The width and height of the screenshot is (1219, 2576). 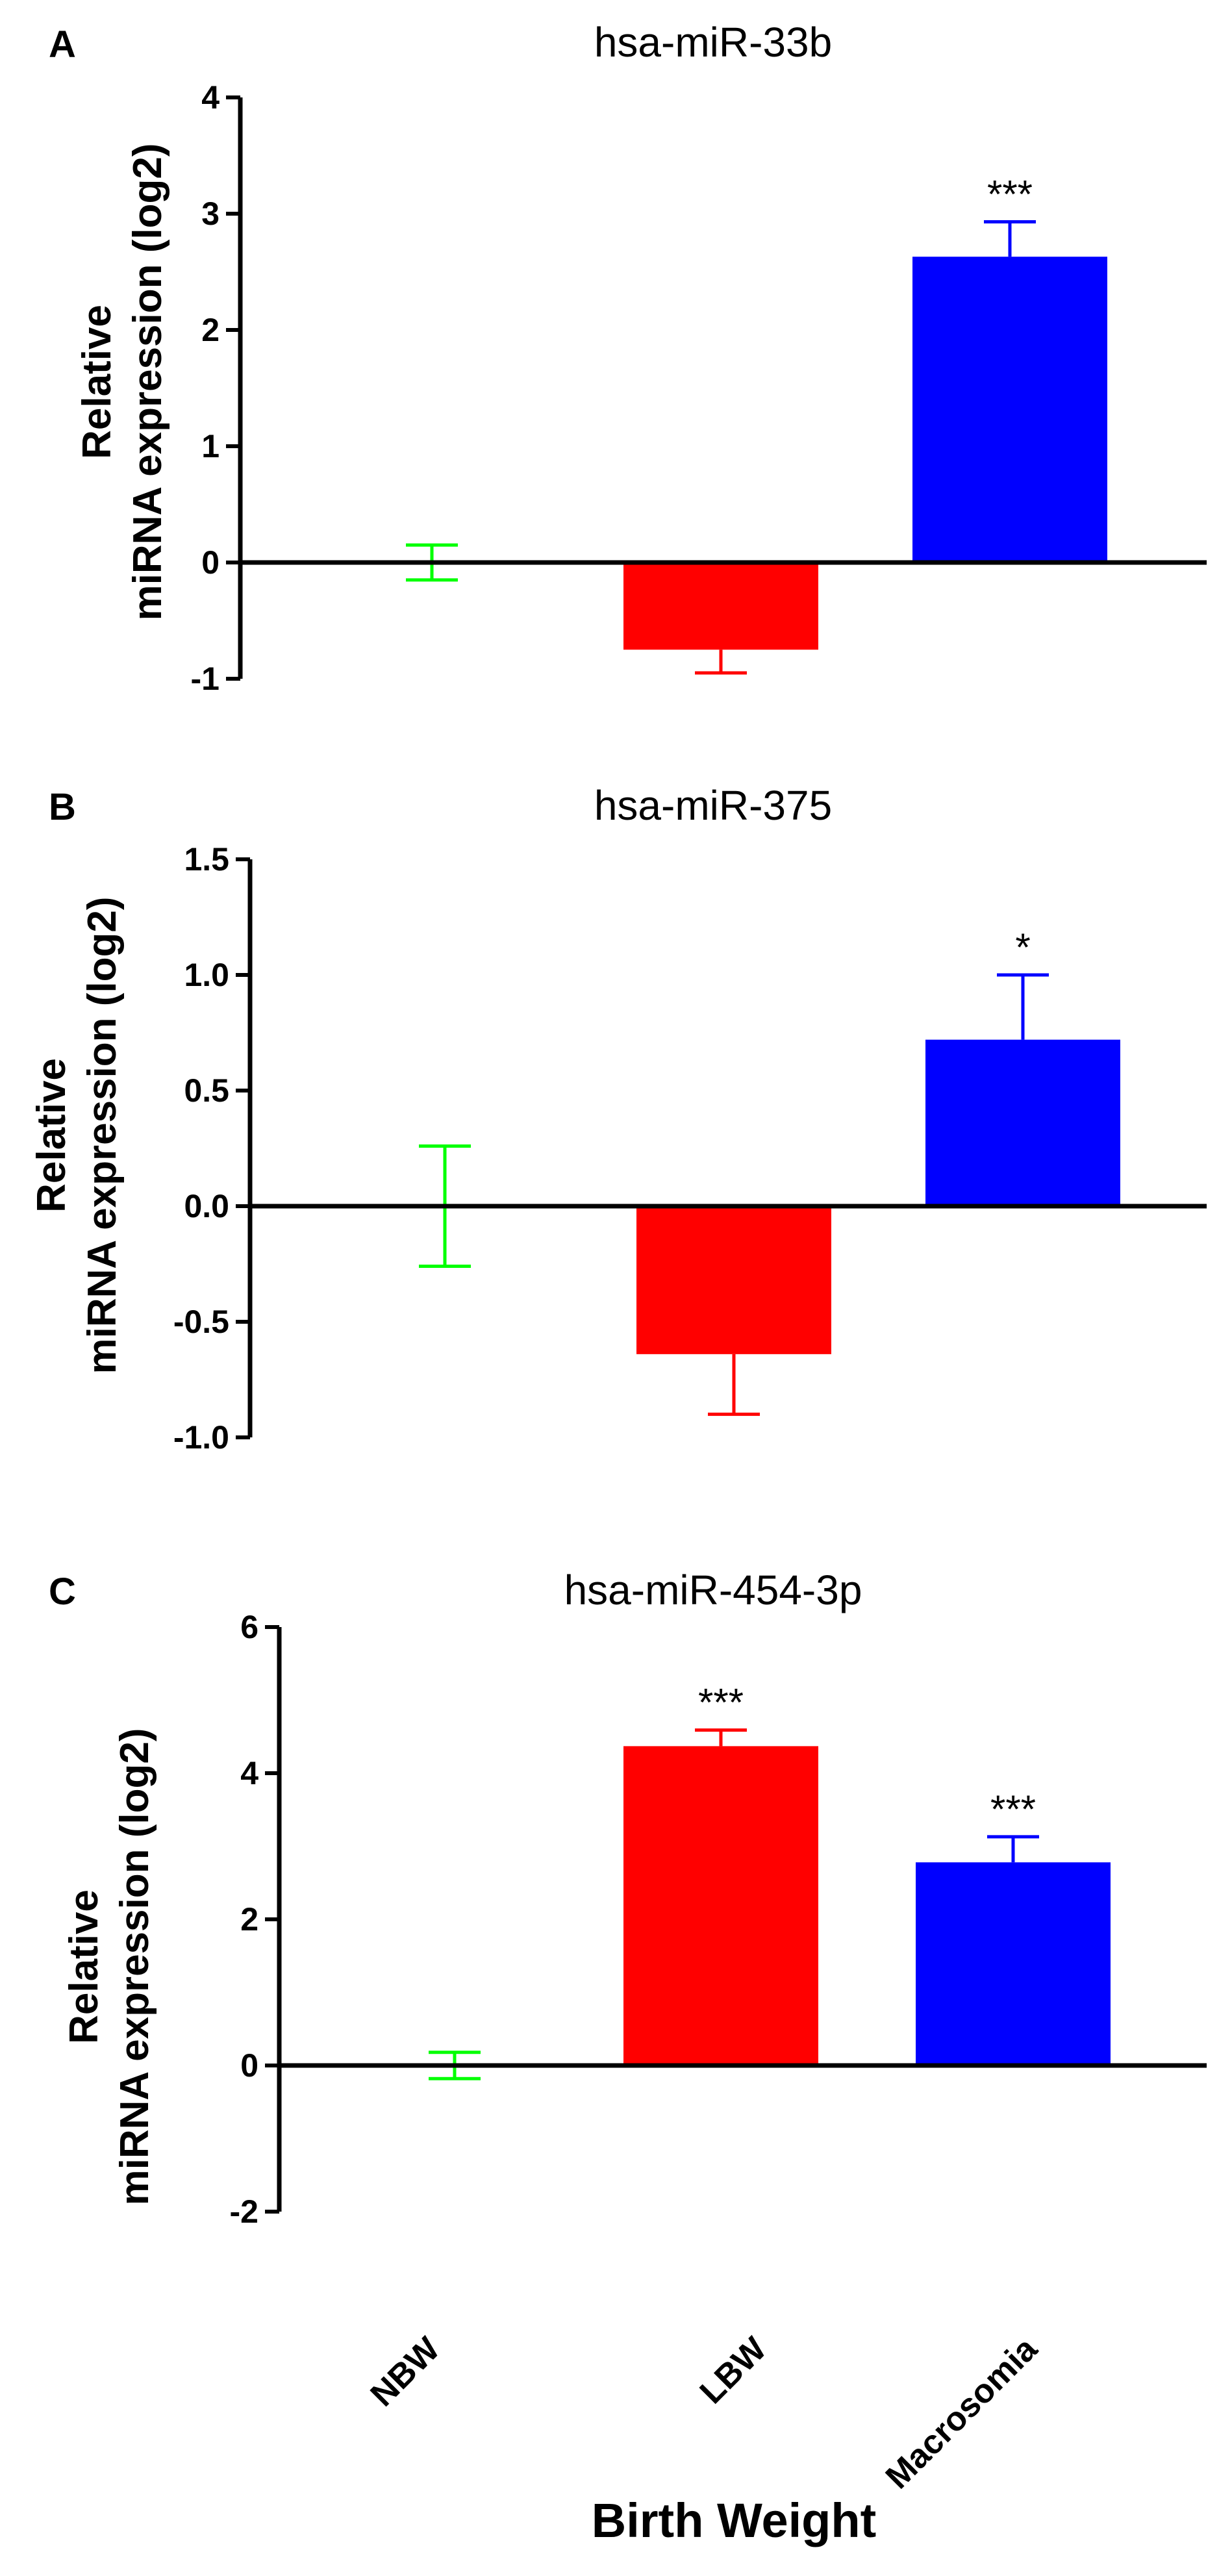 What do you see at coordinates (211, 97) in the screenshot?
I see `panel-a-ytick-label: 4` at bounding box center [211, 97].